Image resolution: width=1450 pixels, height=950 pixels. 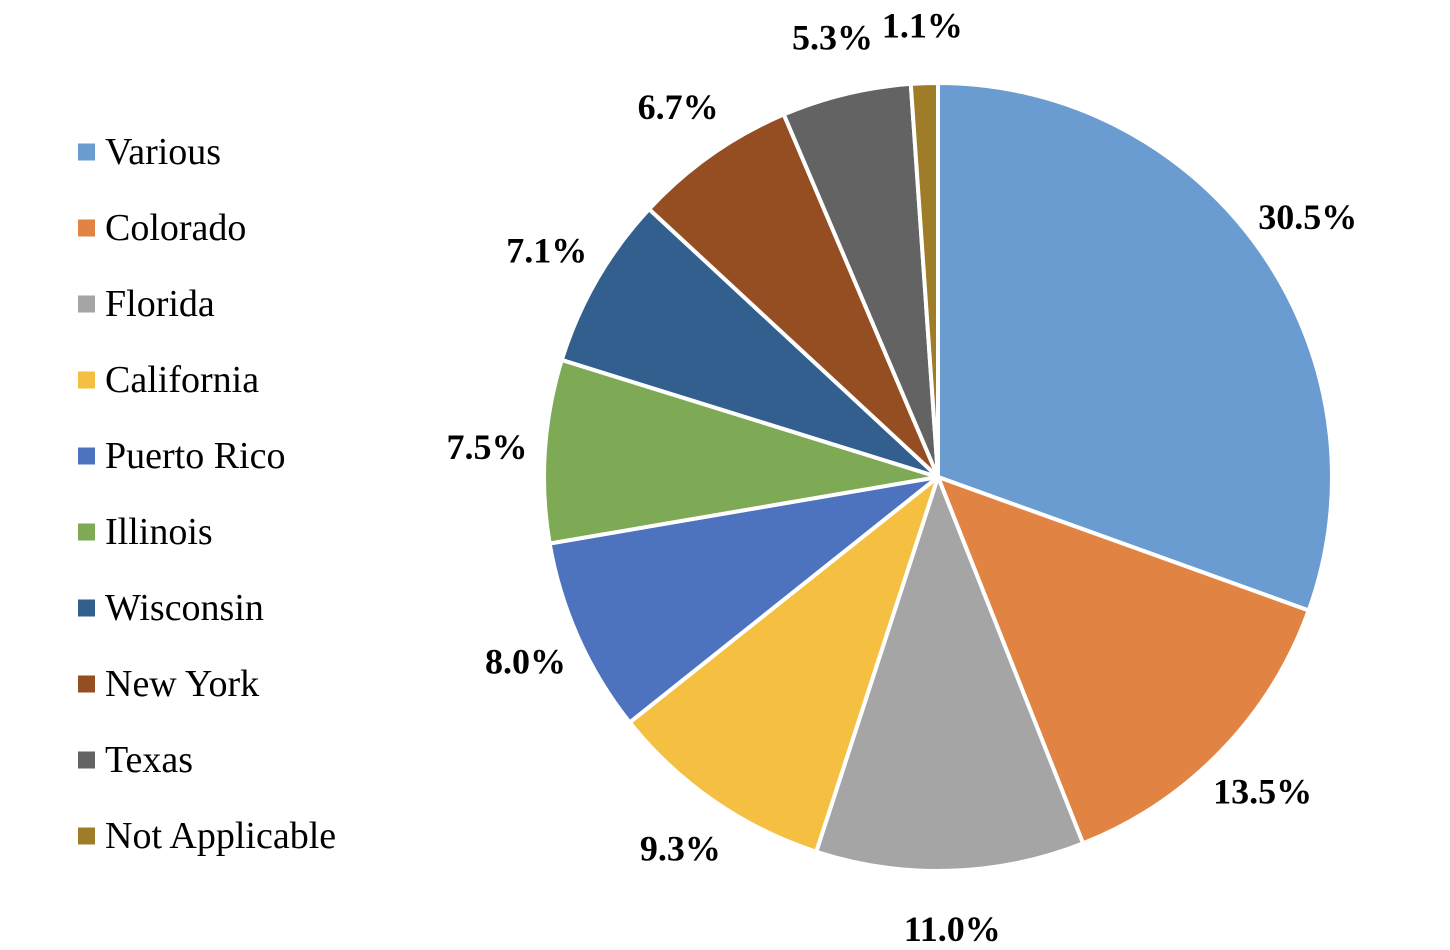 What do you see at coordinates (486, 447) in the screenshot?
I see `data-label-illinois: 7.5%` at bounding box center [486, 447].